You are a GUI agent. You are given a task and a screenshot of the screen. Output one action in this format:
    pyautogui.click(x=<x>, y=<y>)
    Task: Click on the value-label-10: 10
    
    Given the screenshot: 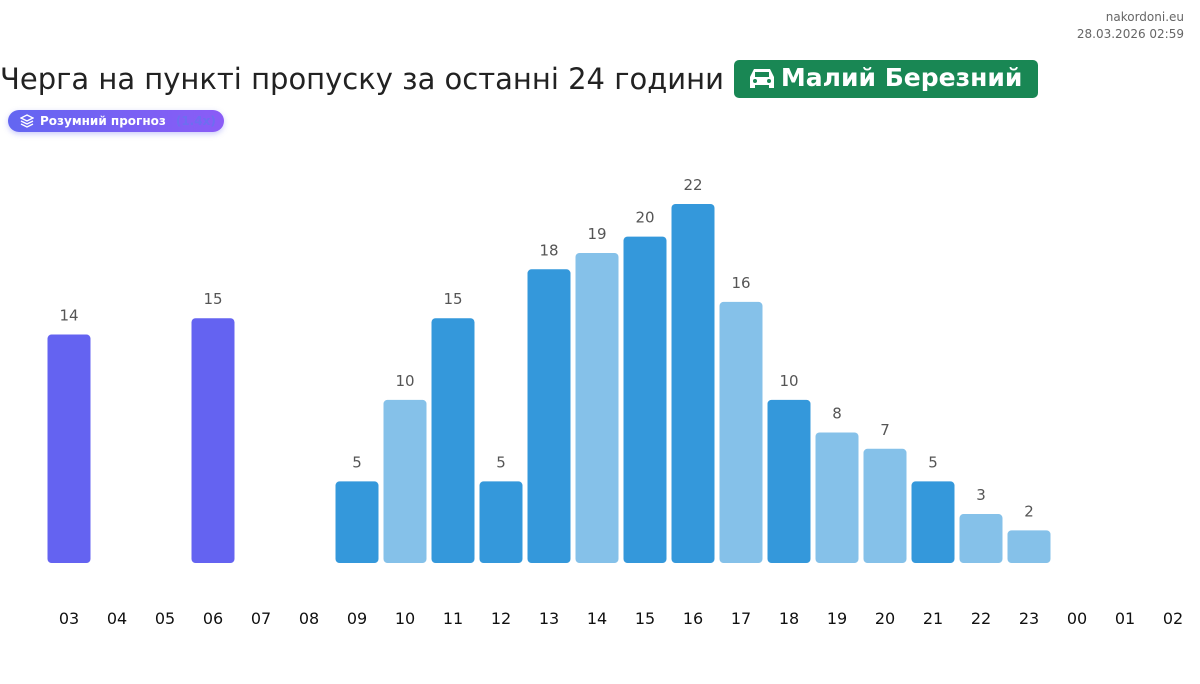 What is the action you would take?
    pyautogui.click(x=404, y=381)
    